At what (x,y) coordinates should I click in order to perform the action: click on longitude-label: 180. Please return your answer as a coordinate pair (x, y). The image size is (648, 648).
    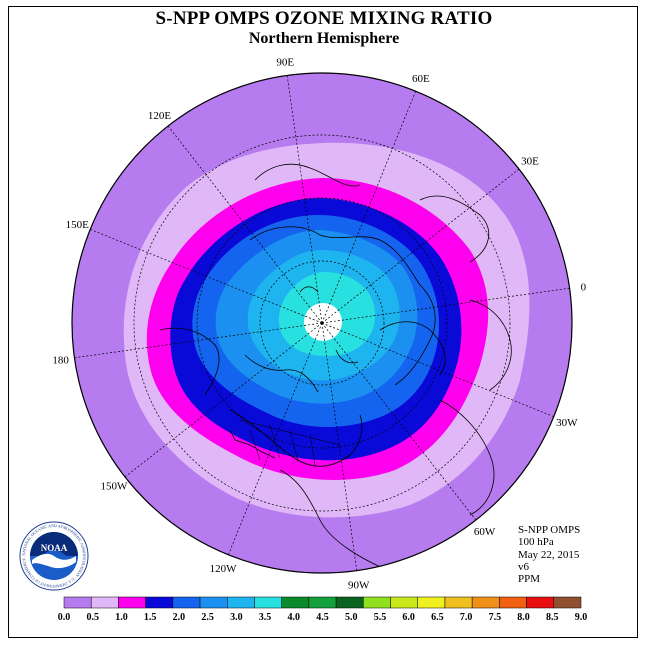
    Looking at the image, I should click on (60, 361).